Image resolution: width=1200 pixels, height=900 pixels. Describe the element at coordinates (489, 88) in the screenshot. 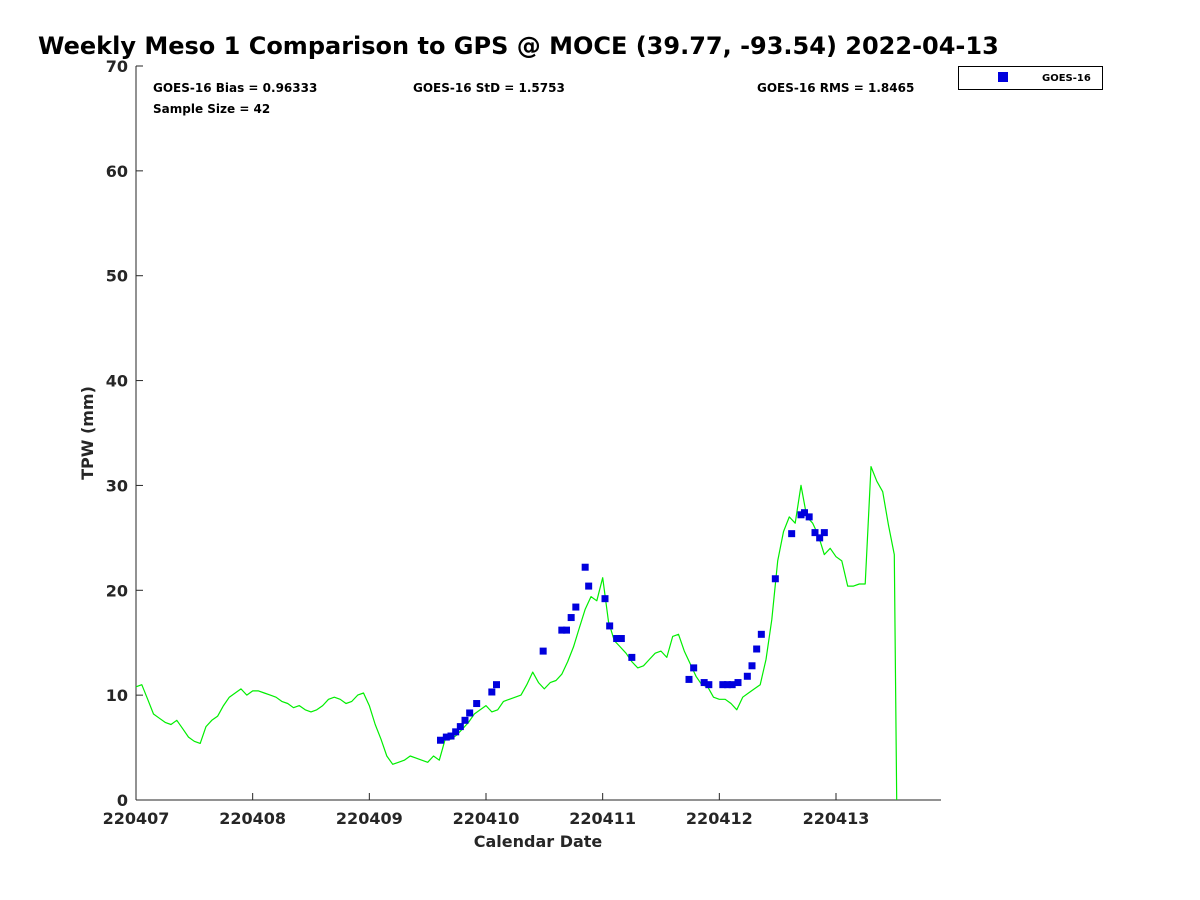

I see `std-stat: GOES-16 StD = 1.5753` at that location.